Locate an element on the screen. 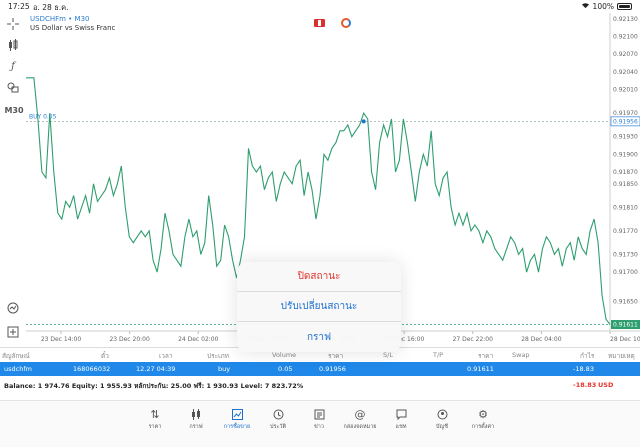 The image size is (640, 447). y-tick-label: 0.91870 is located at coordinates (625, 172).